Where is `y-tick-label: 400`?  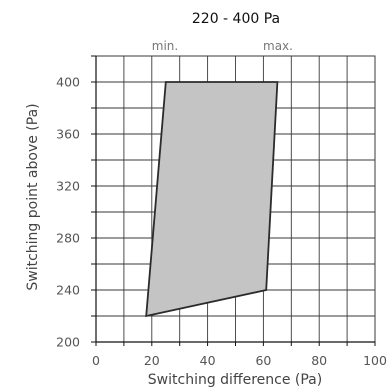
y-tick-label: 400 is located at coordinates (68, 82).